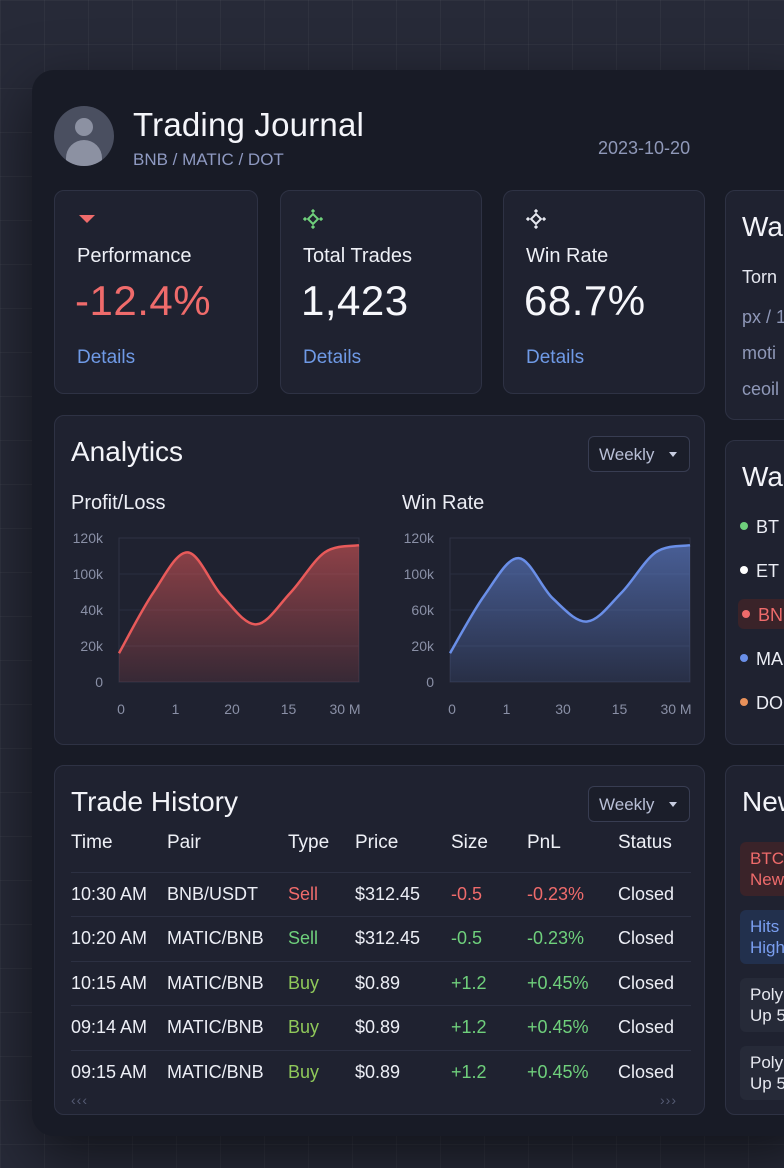 This screenshot has width=784, height=1168. What do you see at coordinates (763, 801) in the screenshot?
I see `news-title: New` at bounding box center [763, 801].